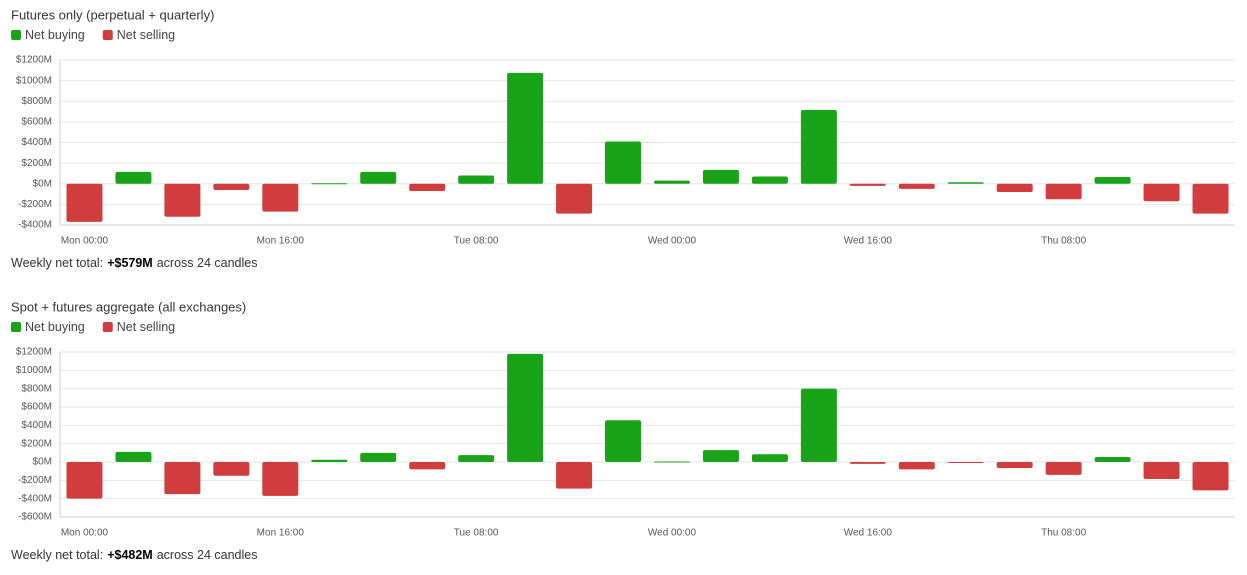 This screenshot has height=575, width=1247. What do you see at coordinates (128, 306) in the screenshot?
I see `chart-title: Spot + futures aggregate (all exchanges)` at bounding box center [128, 306].